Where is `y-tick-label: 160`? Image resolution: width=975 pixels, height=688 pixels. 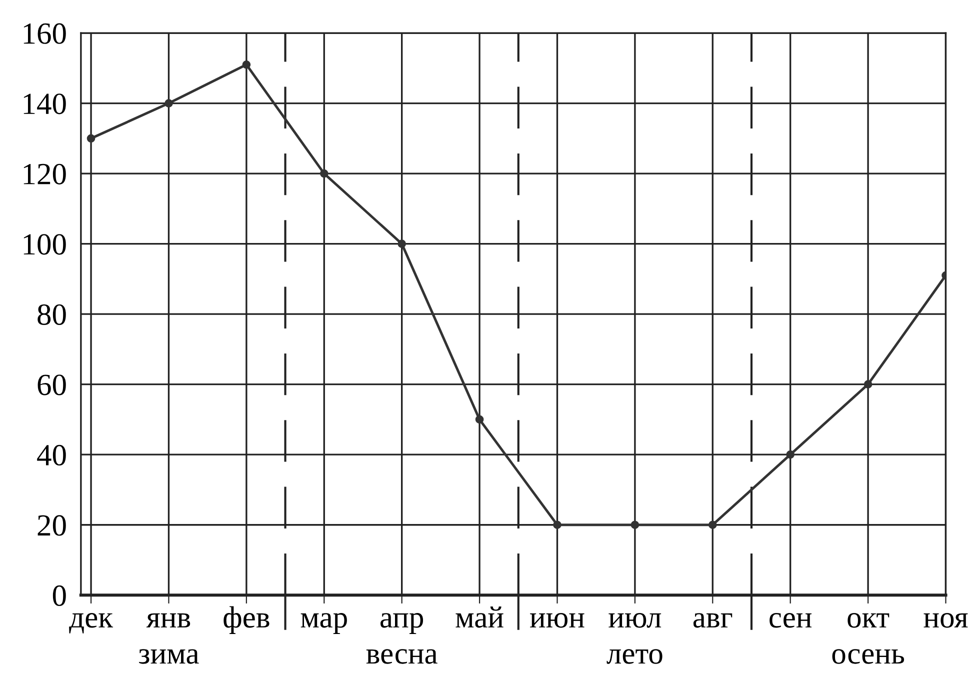
y-tick-label: 160 is located at coordinates (45, 33).